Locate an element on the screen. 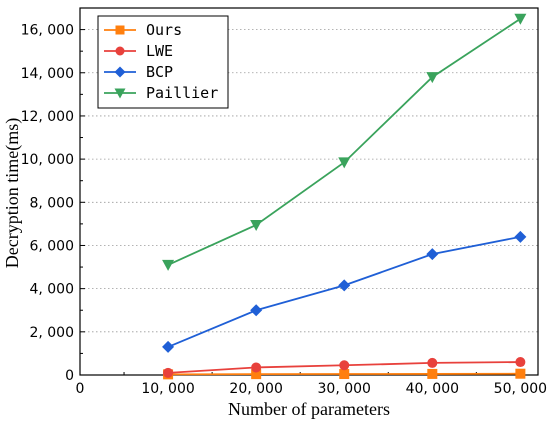 Image resolution: width=550 pixels, height=425 pixels. y-tick-label: 2, 000 is located at coordinates (51, 333).